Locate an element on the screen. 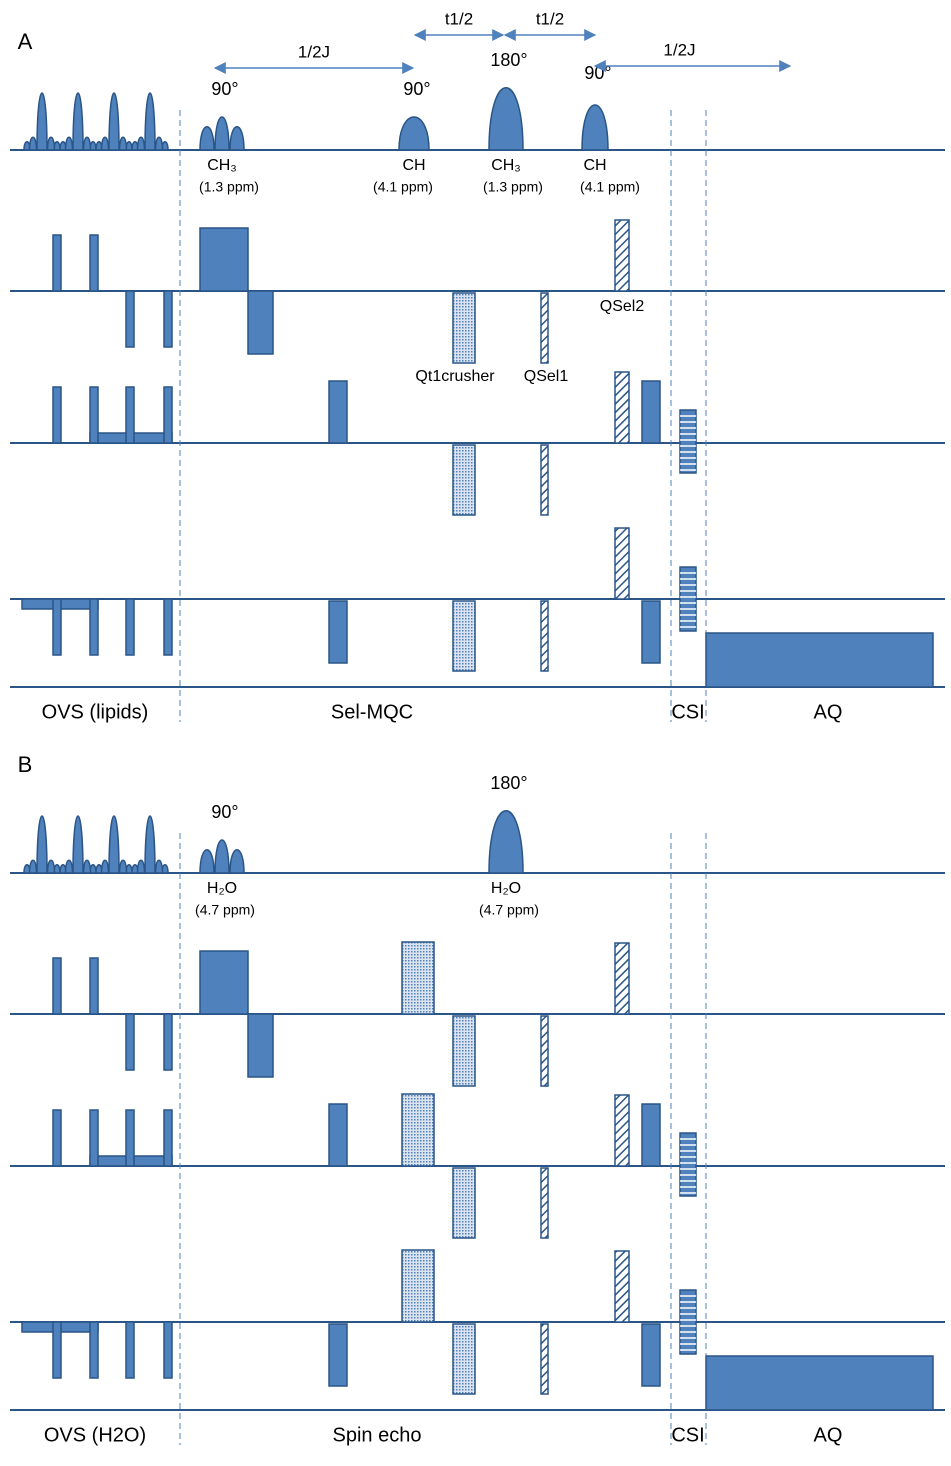  section-label: Sel-MQC is located at coordinates (372, 712).